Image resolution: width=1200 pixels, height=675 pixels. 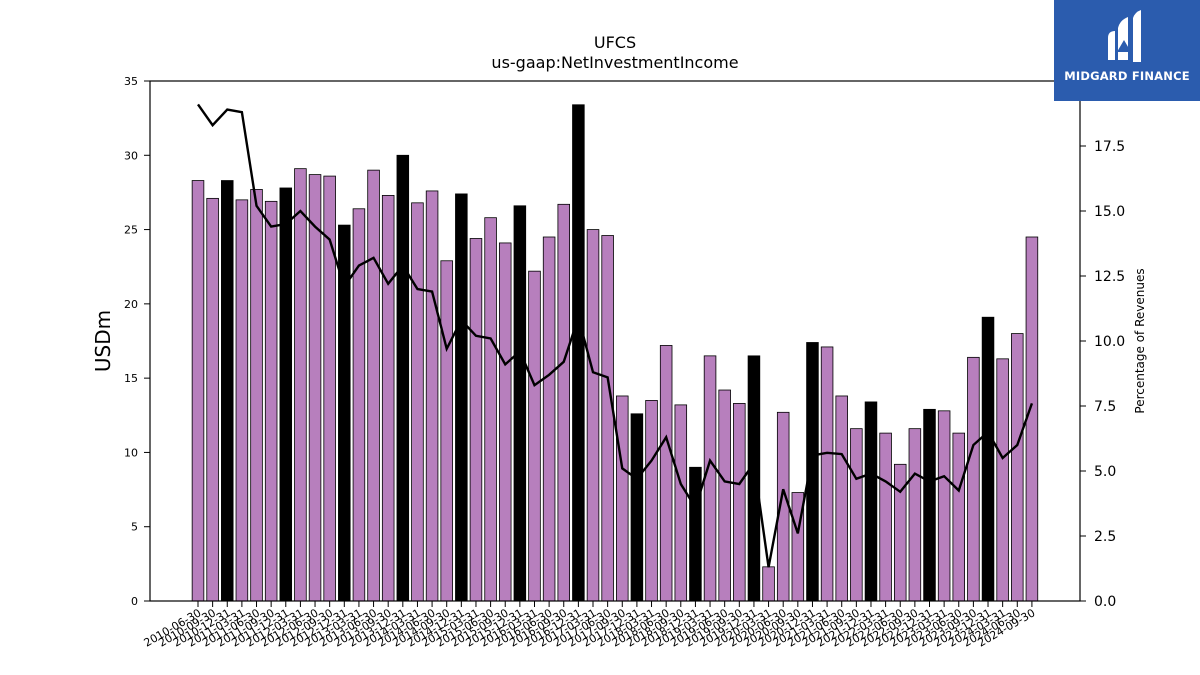 I want to click on y2-tick-label: 2.5, so click(x=1105, y=537).